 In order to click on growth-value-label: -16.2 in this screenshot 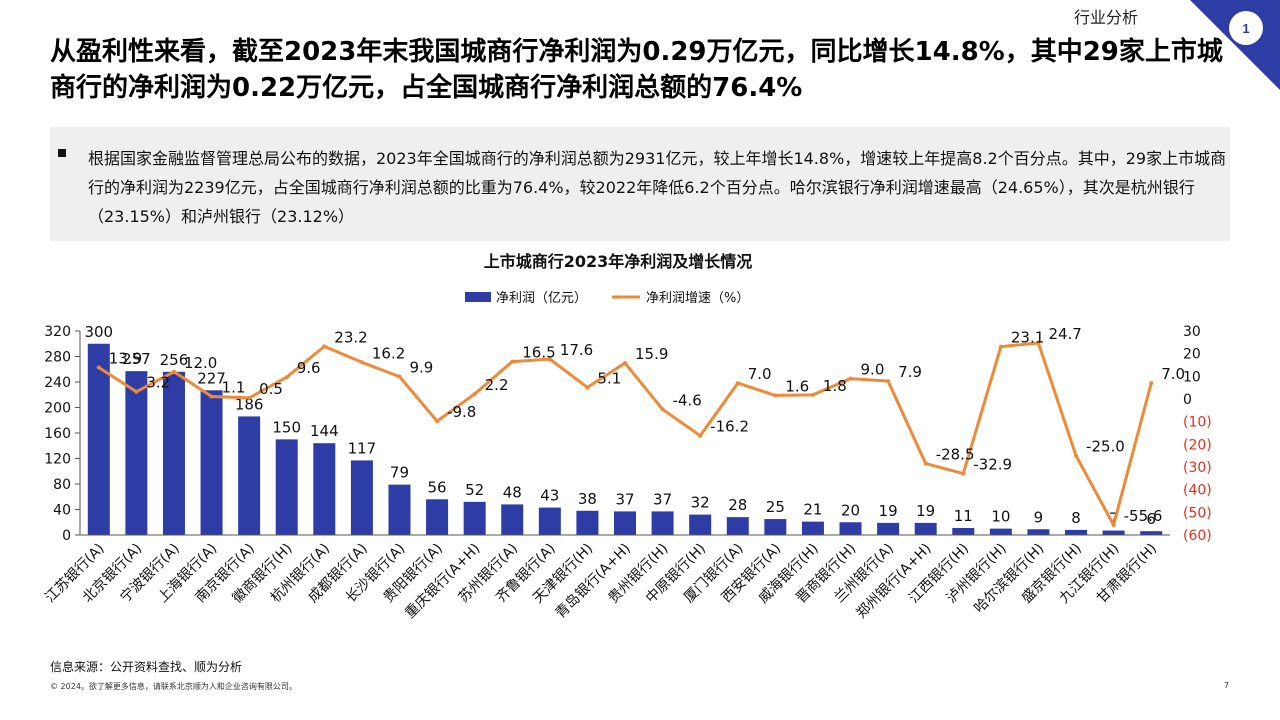, I will do `click(729, 427)`.